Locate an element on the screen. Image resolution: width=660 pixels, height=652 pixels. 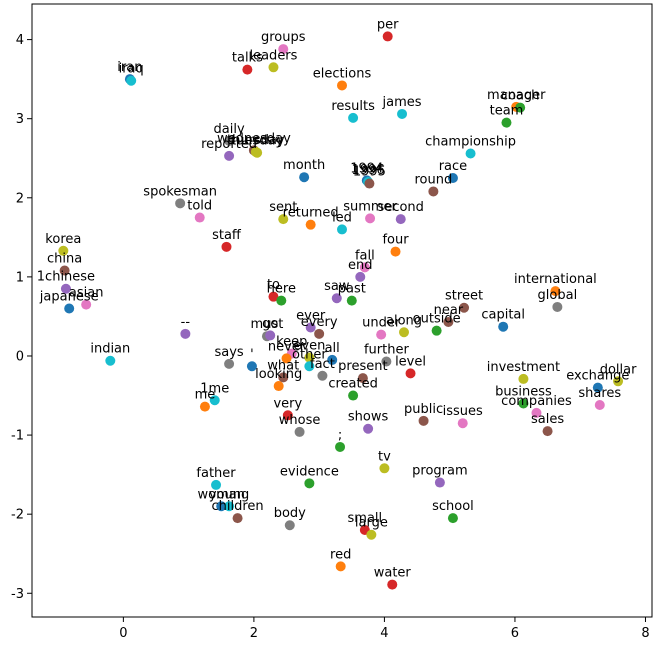
data-label: evidence is located at coordinates (309, 471).